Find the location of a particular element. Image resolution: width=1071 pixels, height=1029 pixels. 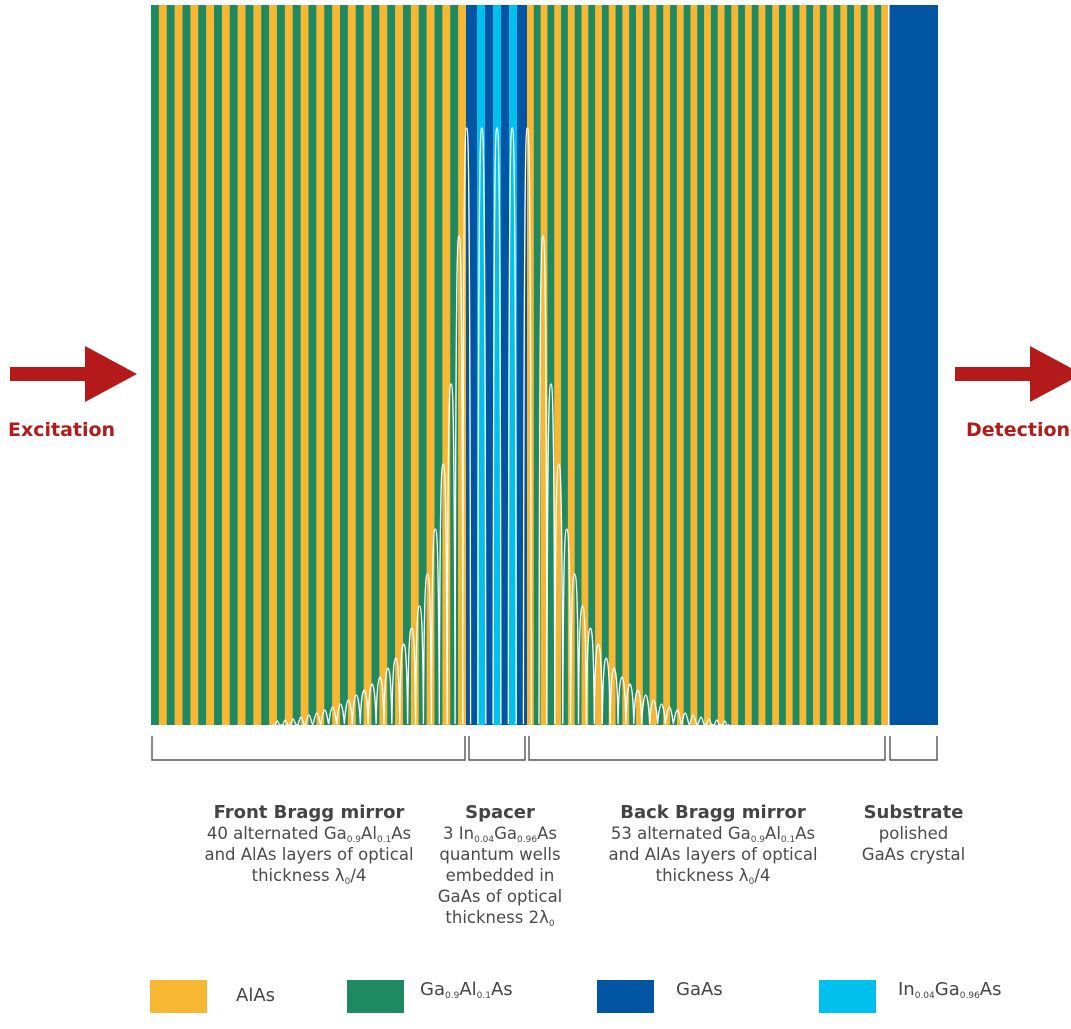

substrate-line2: GaAs crystal is located at coordinates (913, 854).